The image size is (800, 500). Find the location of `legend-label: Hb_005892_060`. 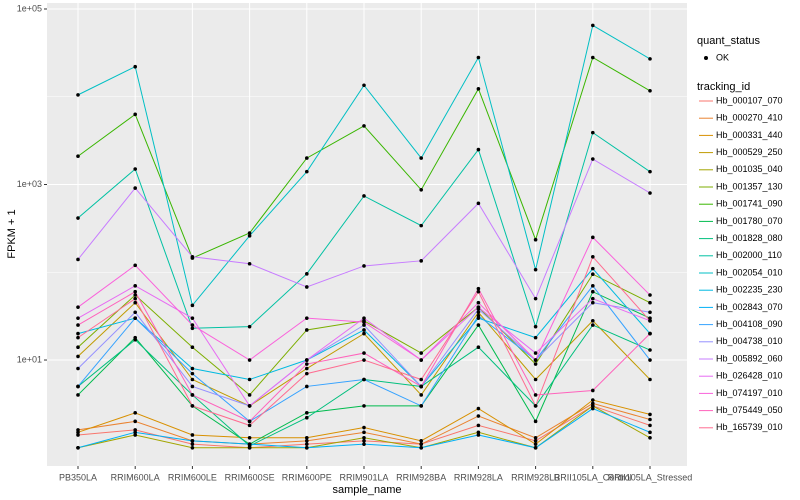

legend-label: Hb_005892_060 is located at coordinates (749, 358).